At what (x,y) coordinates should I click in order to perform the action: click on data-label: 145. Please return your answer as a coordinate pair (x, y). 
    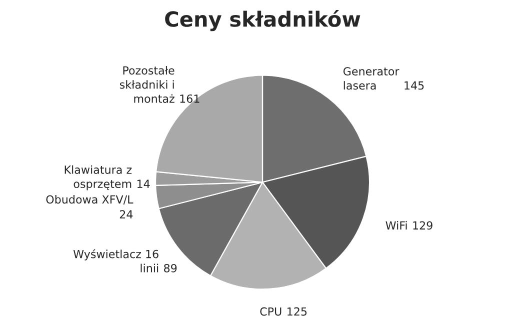
    Looking at the image, I should click on (414, 85).